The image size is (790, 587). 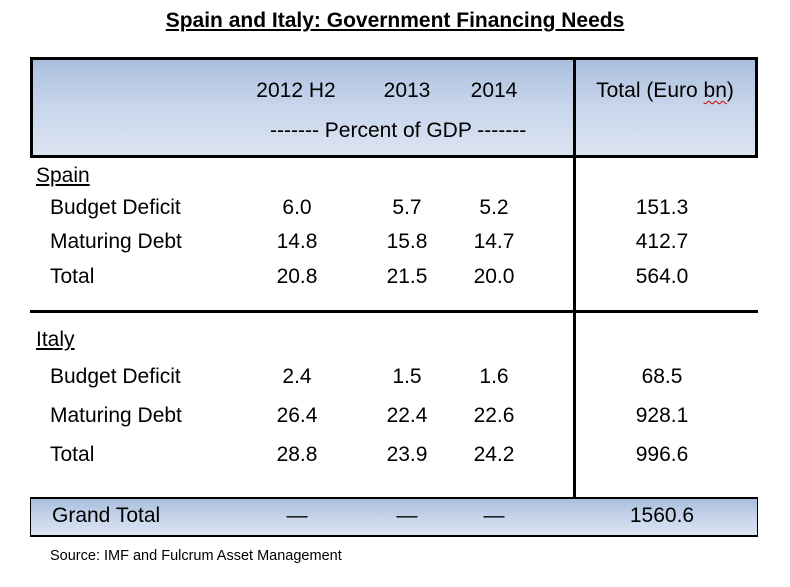 What do you see at coordinates (63, 175) in the screenshot?
I see `section-label-spain: Spain` at bounding box center [63, 175].